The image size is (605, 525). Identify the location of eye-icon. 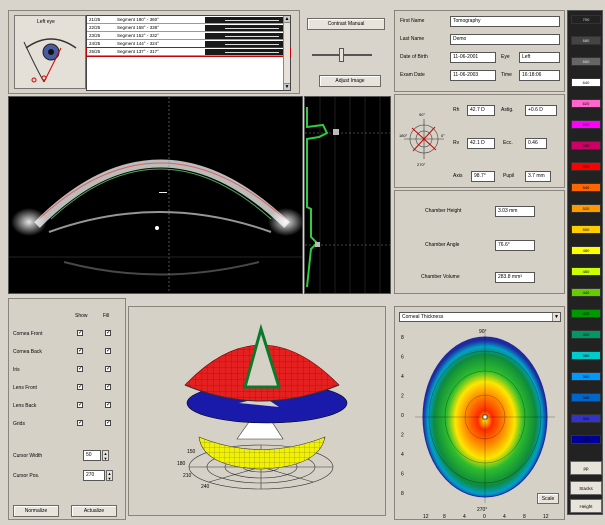
(50, 60).